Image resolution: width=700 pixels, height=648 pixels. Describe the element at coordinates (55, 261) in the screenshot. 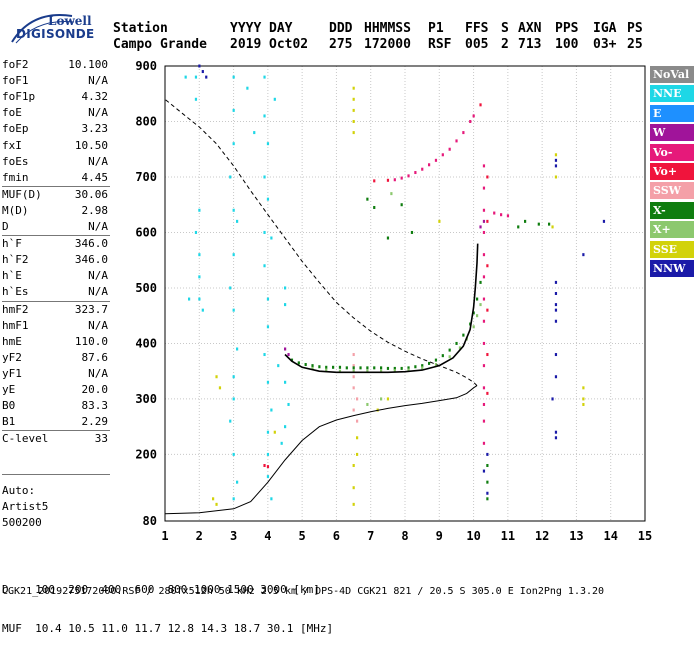

I see `param-row: h`F2 346.0` at that location.